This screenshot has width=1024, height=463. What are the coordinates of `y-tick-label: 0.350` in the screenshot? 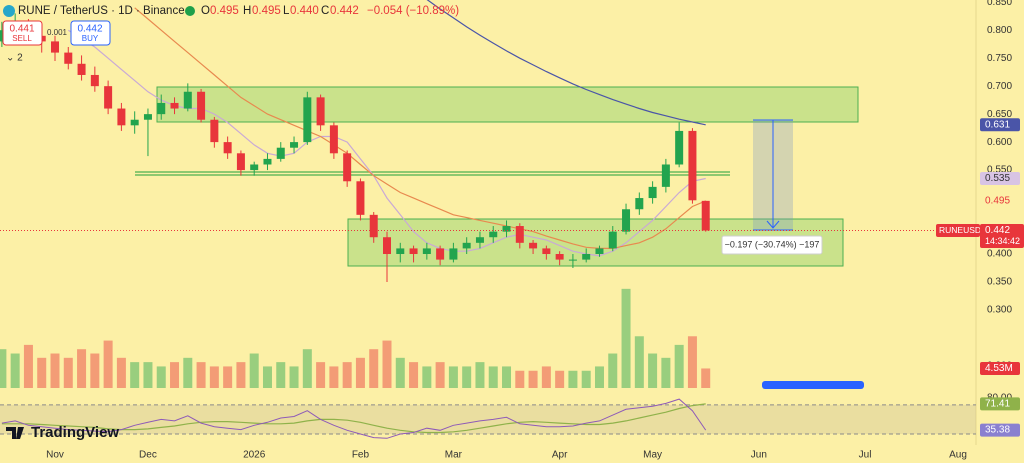 It's located at (999, 282).